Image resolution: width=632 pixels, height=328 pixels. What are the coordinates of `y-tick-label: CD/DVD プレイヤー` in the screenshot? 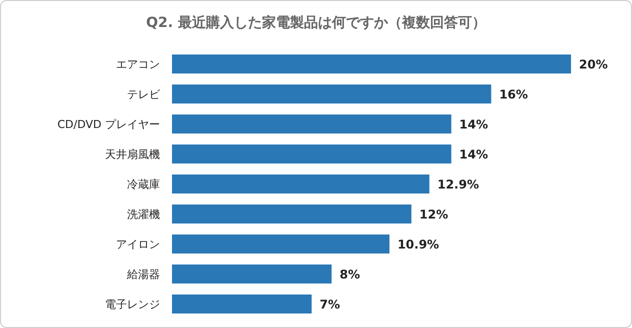 It's located at (108, 124).